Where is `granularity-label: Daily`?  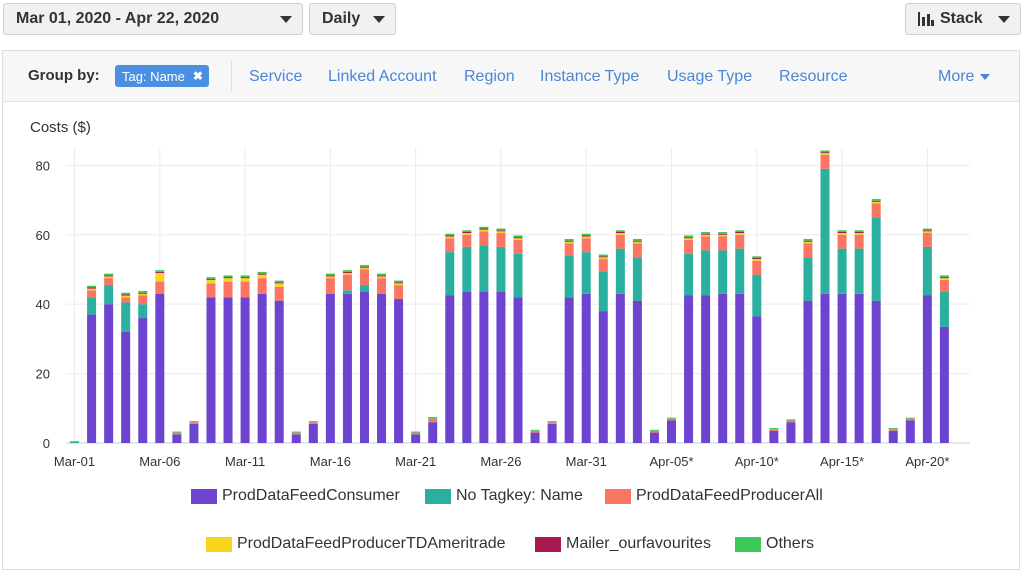
granularity-label: Daily is located at coordinates (341, 18).